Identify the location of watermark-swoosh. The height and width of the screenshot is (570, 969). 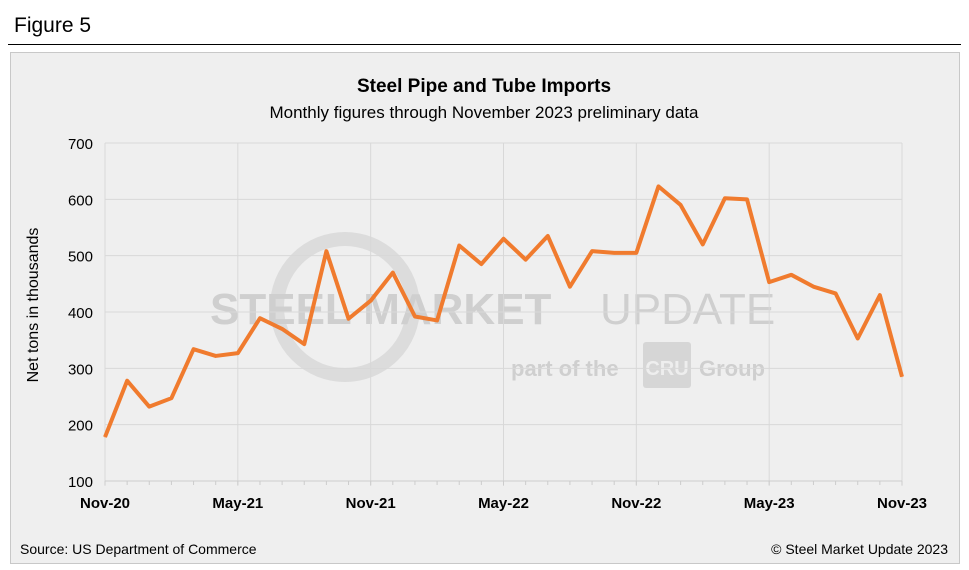
(345, 307).